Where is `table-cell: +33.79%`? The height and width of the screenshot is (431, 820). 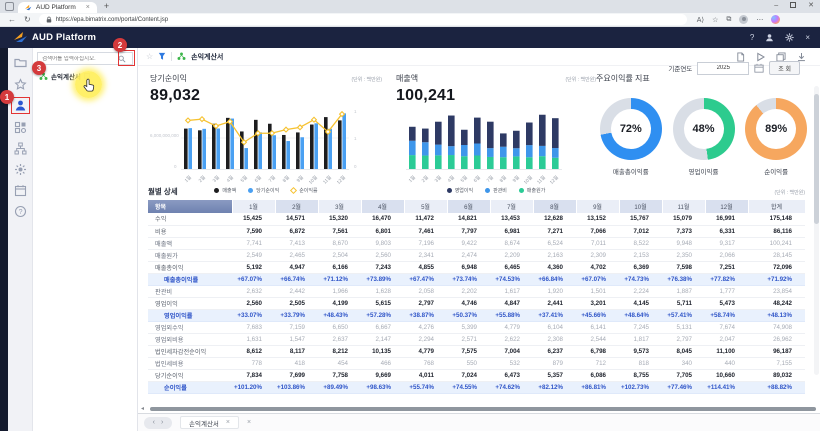 table-cell: +33.79% is located at coordinates (296, 315).